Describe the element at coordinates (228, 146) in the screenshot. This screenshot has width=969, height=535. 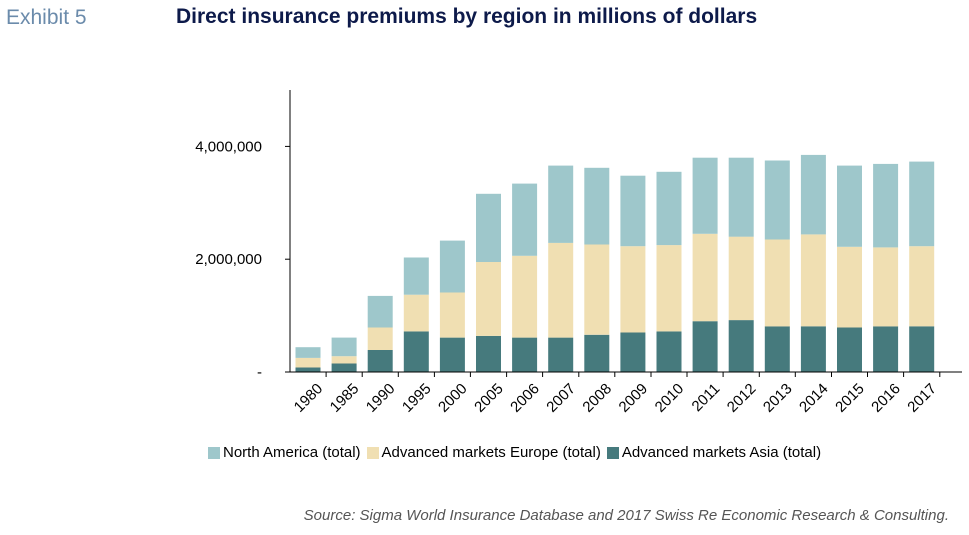
I see `y-tick-label: 4,000,000` at that location.